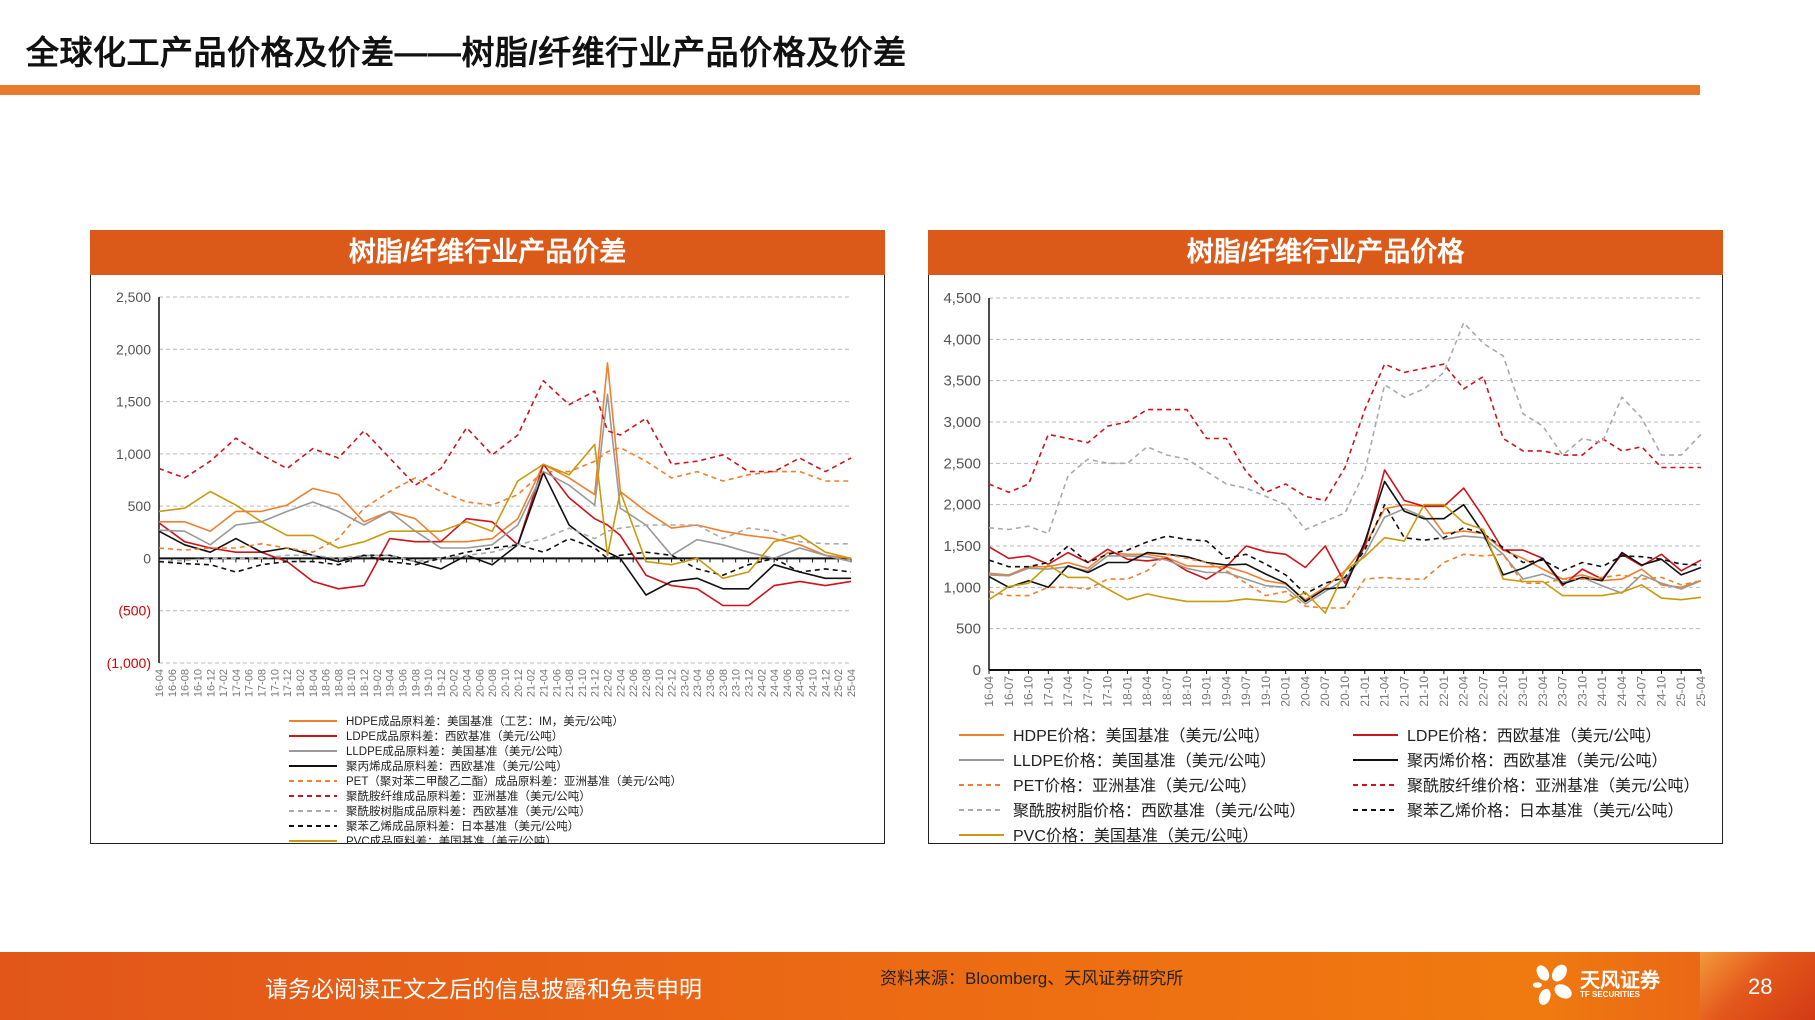 The width and height of the screenshot is (1815, 1020). Describe the element at coordinates (1135, 786) in the screenshot. I see `legend-label: PET价格：亚洲基准（美元/公吨）` at that location.